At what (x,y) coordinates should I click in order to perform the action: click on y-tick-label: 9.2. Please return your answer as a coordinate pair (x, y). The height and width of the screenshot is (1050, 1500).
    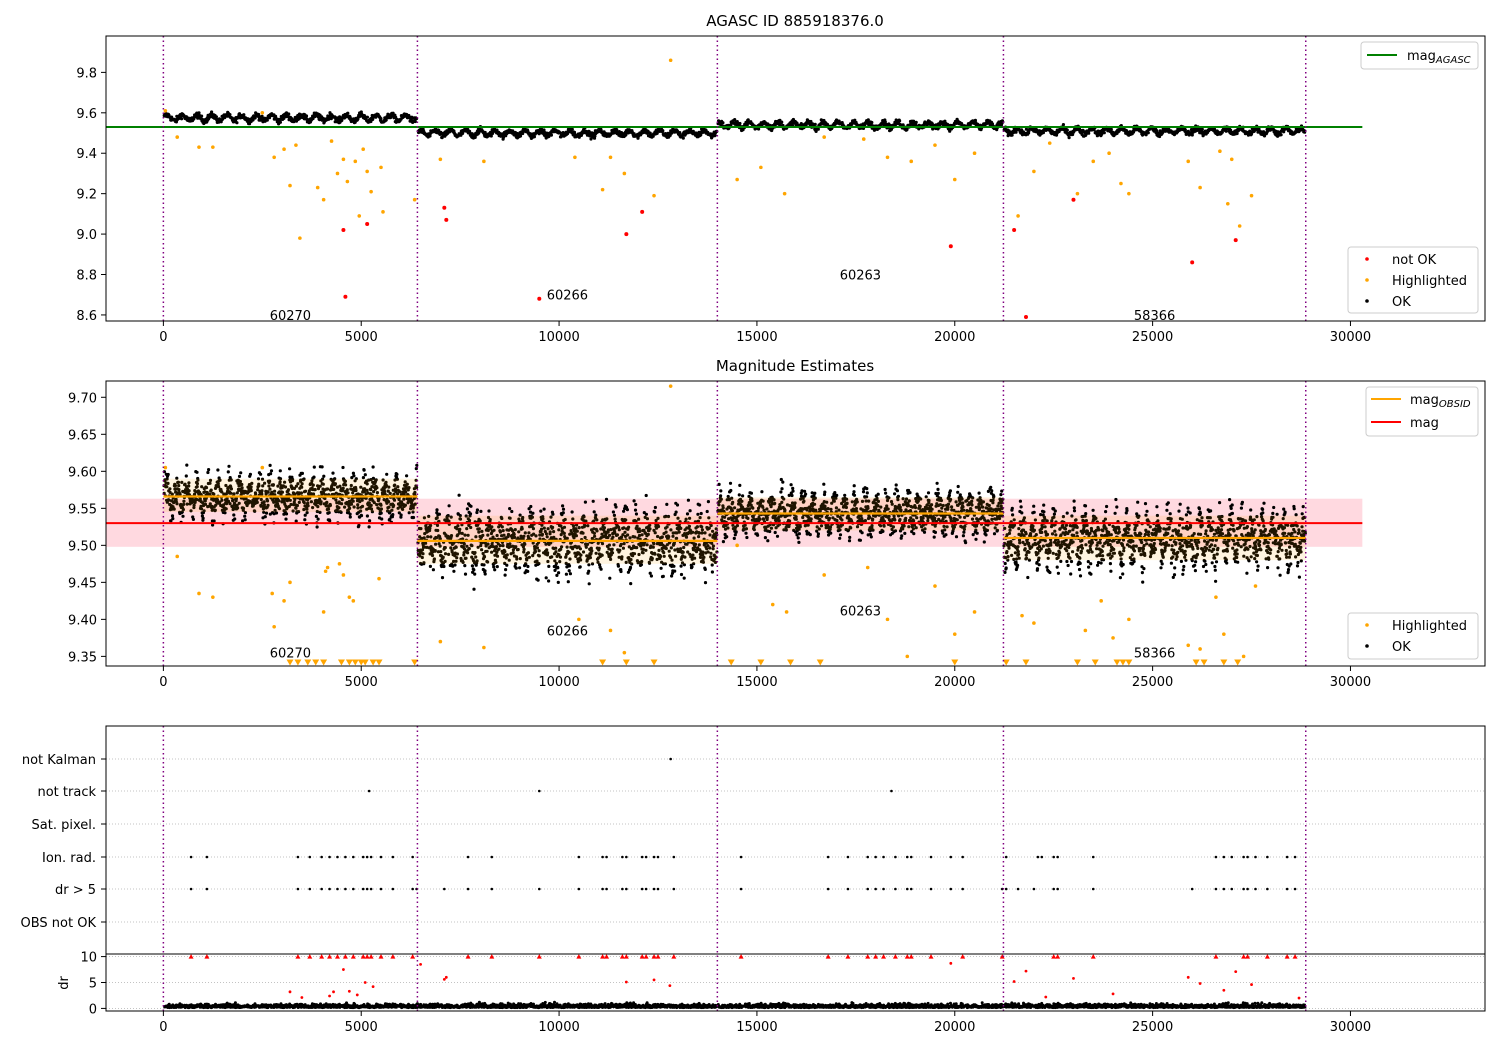
    Looking at the image, I should click on (86, 195).